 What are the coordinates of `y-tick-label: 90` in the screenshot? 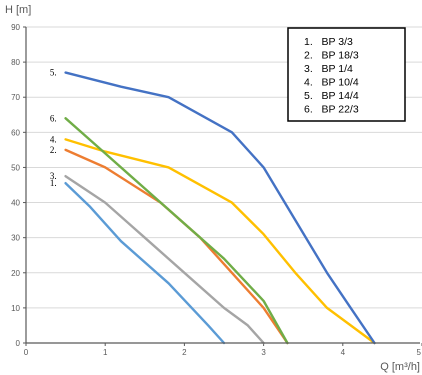 It's located at (15, 27).